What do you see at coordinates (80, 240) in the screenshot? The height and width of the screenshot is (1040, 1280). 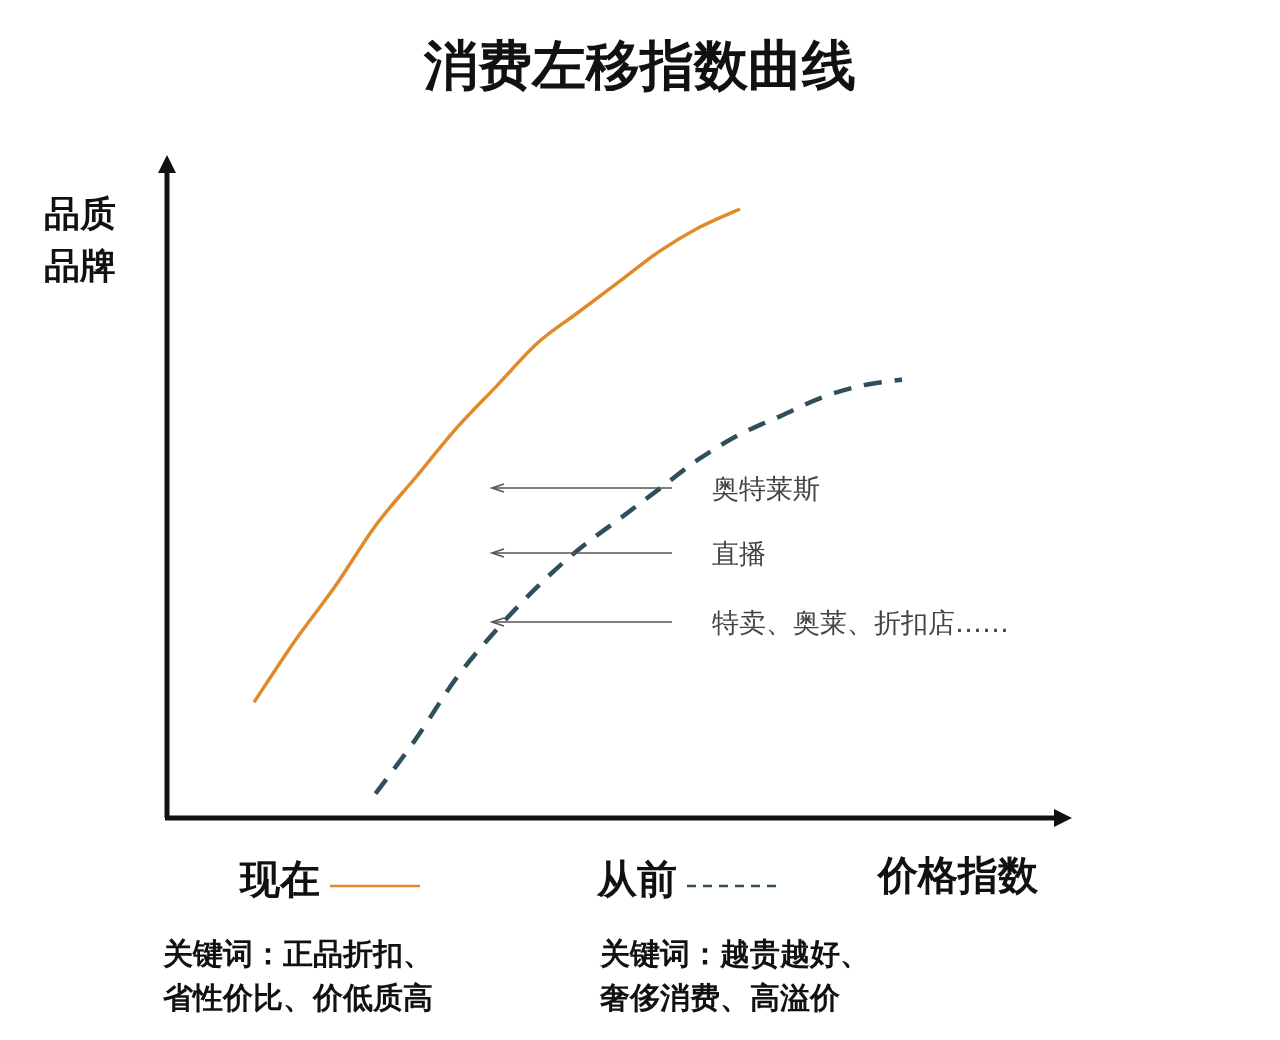 I see `y-axis-title: 品质品牌` at bounding box center [80, 240].